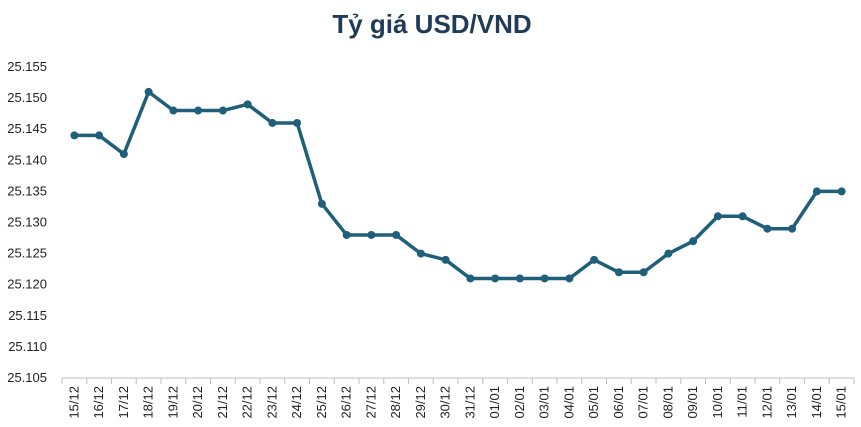 This screenshot has width=861, height=427. Describe the element at coordinates (791, 402) in the screenshot. I see `x-tick-label: 13/01` at that location.